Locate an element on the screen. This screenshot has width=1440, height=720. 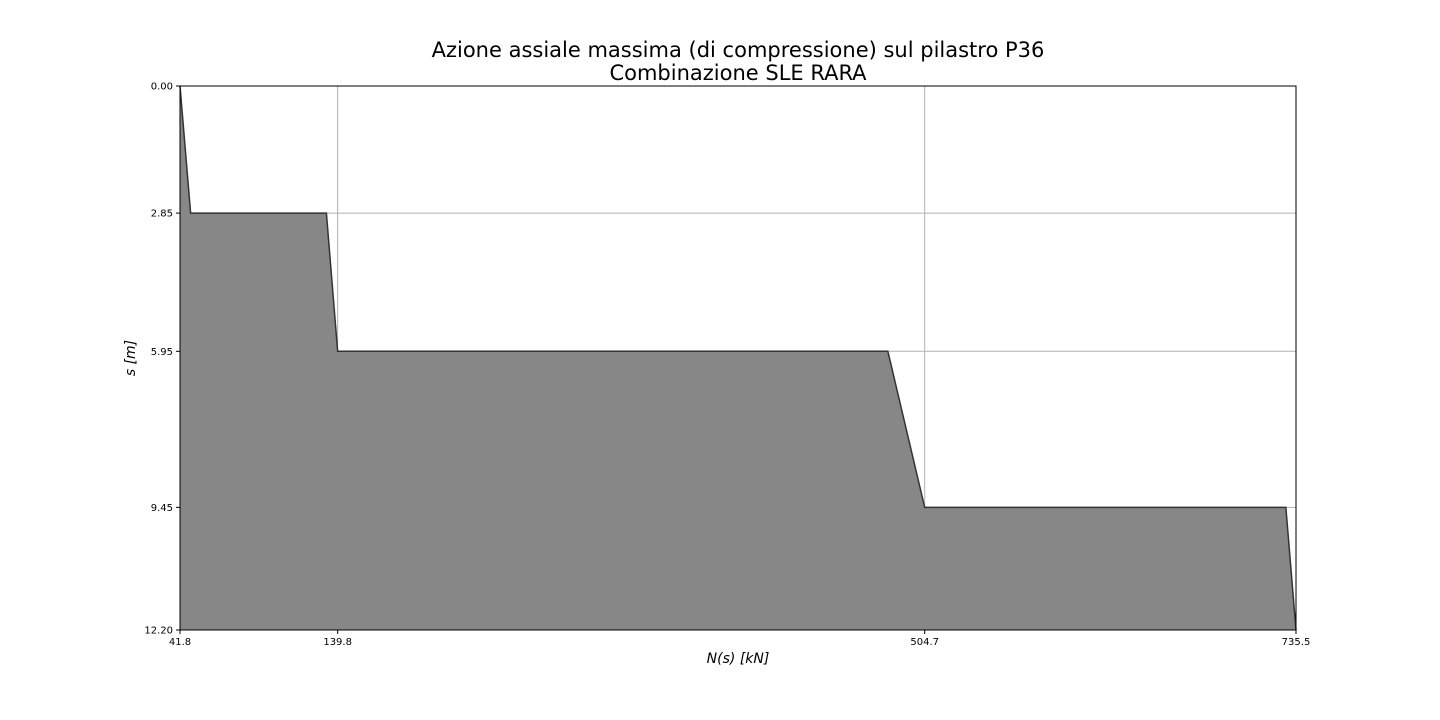
y-tick-label: 9.45 is located at coordinates (162, 508).